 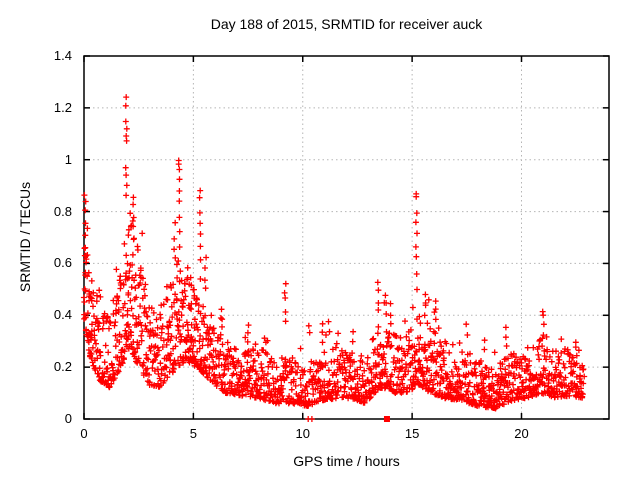 I want to click on square-marker-point, so click(x=386, y=419).